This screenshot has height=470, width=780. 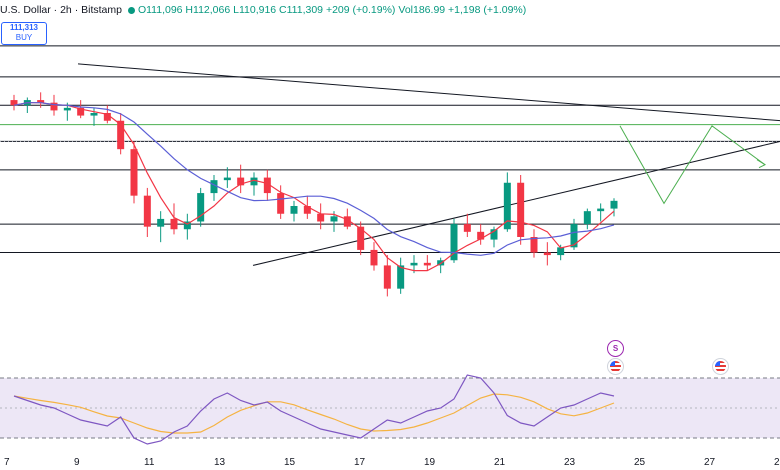 I want to click on split-icon: S, so click(x=615, y=348).